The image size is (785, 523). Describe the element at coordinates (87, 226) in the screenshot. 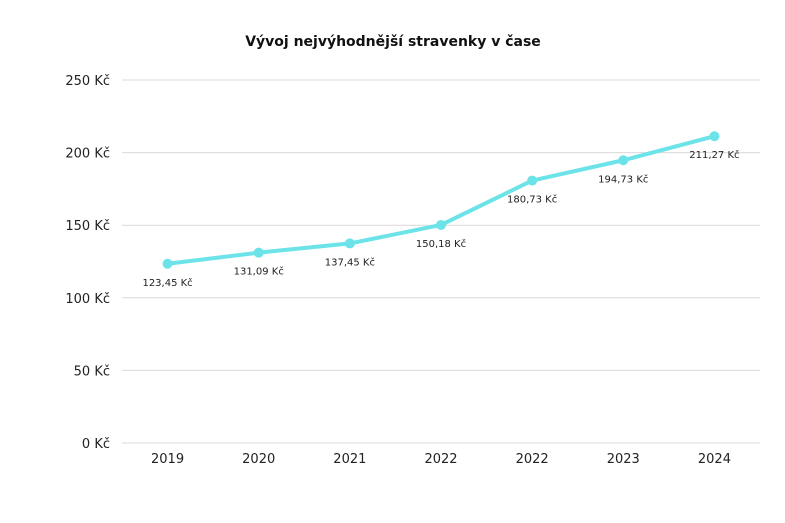

I see `y-tick-label: 150 Kč` at that location.